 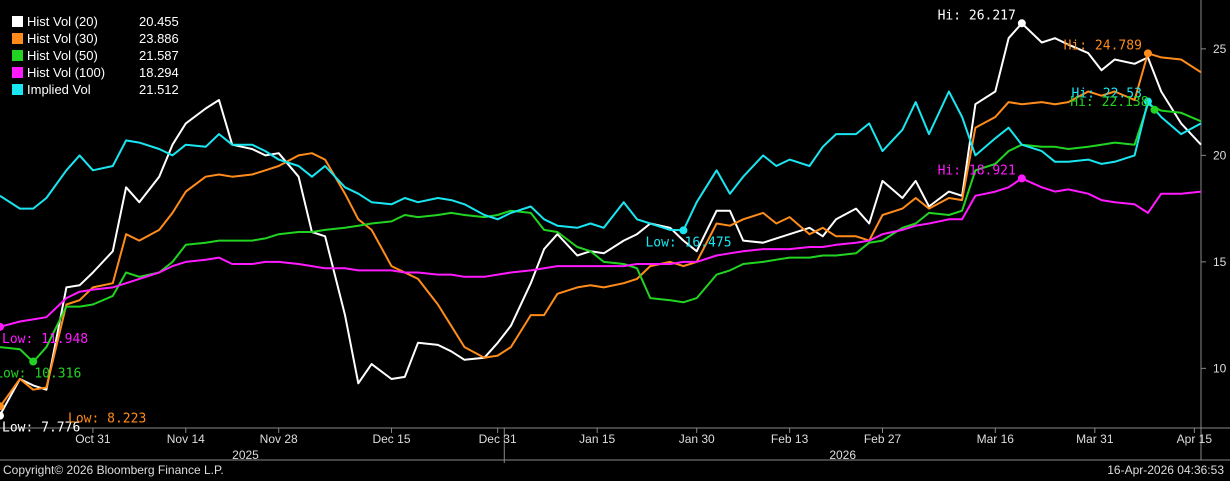 I want to click on legend-entry: Implied Vol 21.512, so click(x=98, y=89).